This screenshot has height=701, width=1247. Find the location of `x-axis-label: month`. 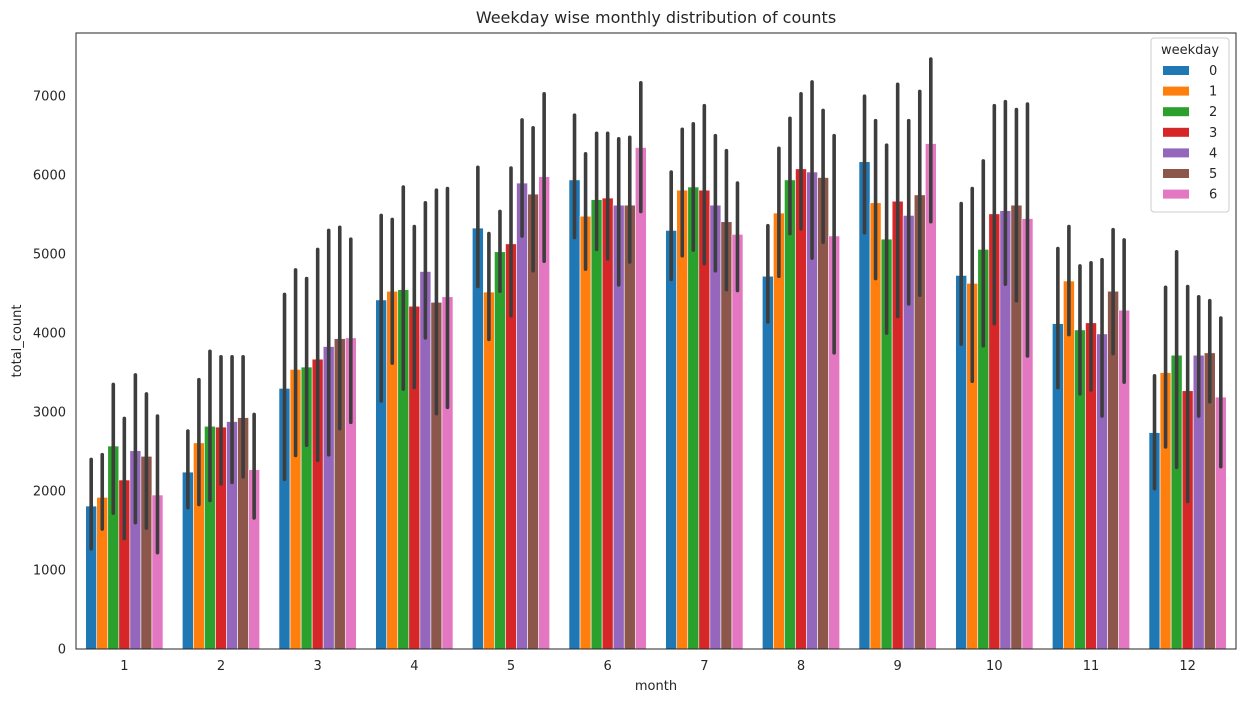

x-axis-label: month is located at coordinates (656, 686).